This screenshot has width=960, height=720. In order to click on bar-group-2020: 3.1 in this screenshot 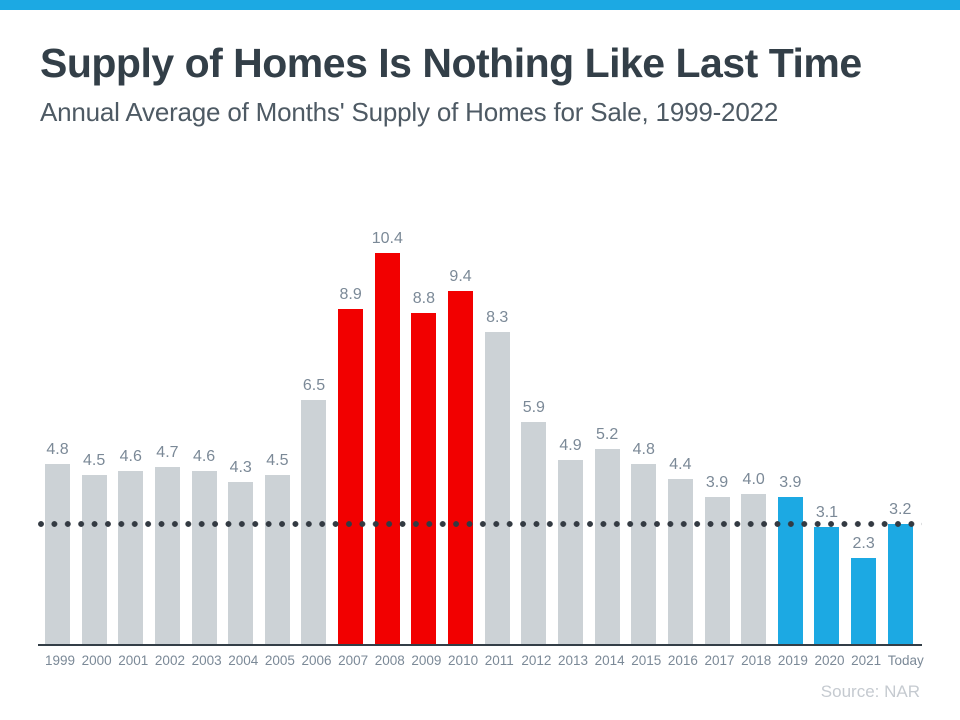, I will do `click(827, 574)`.